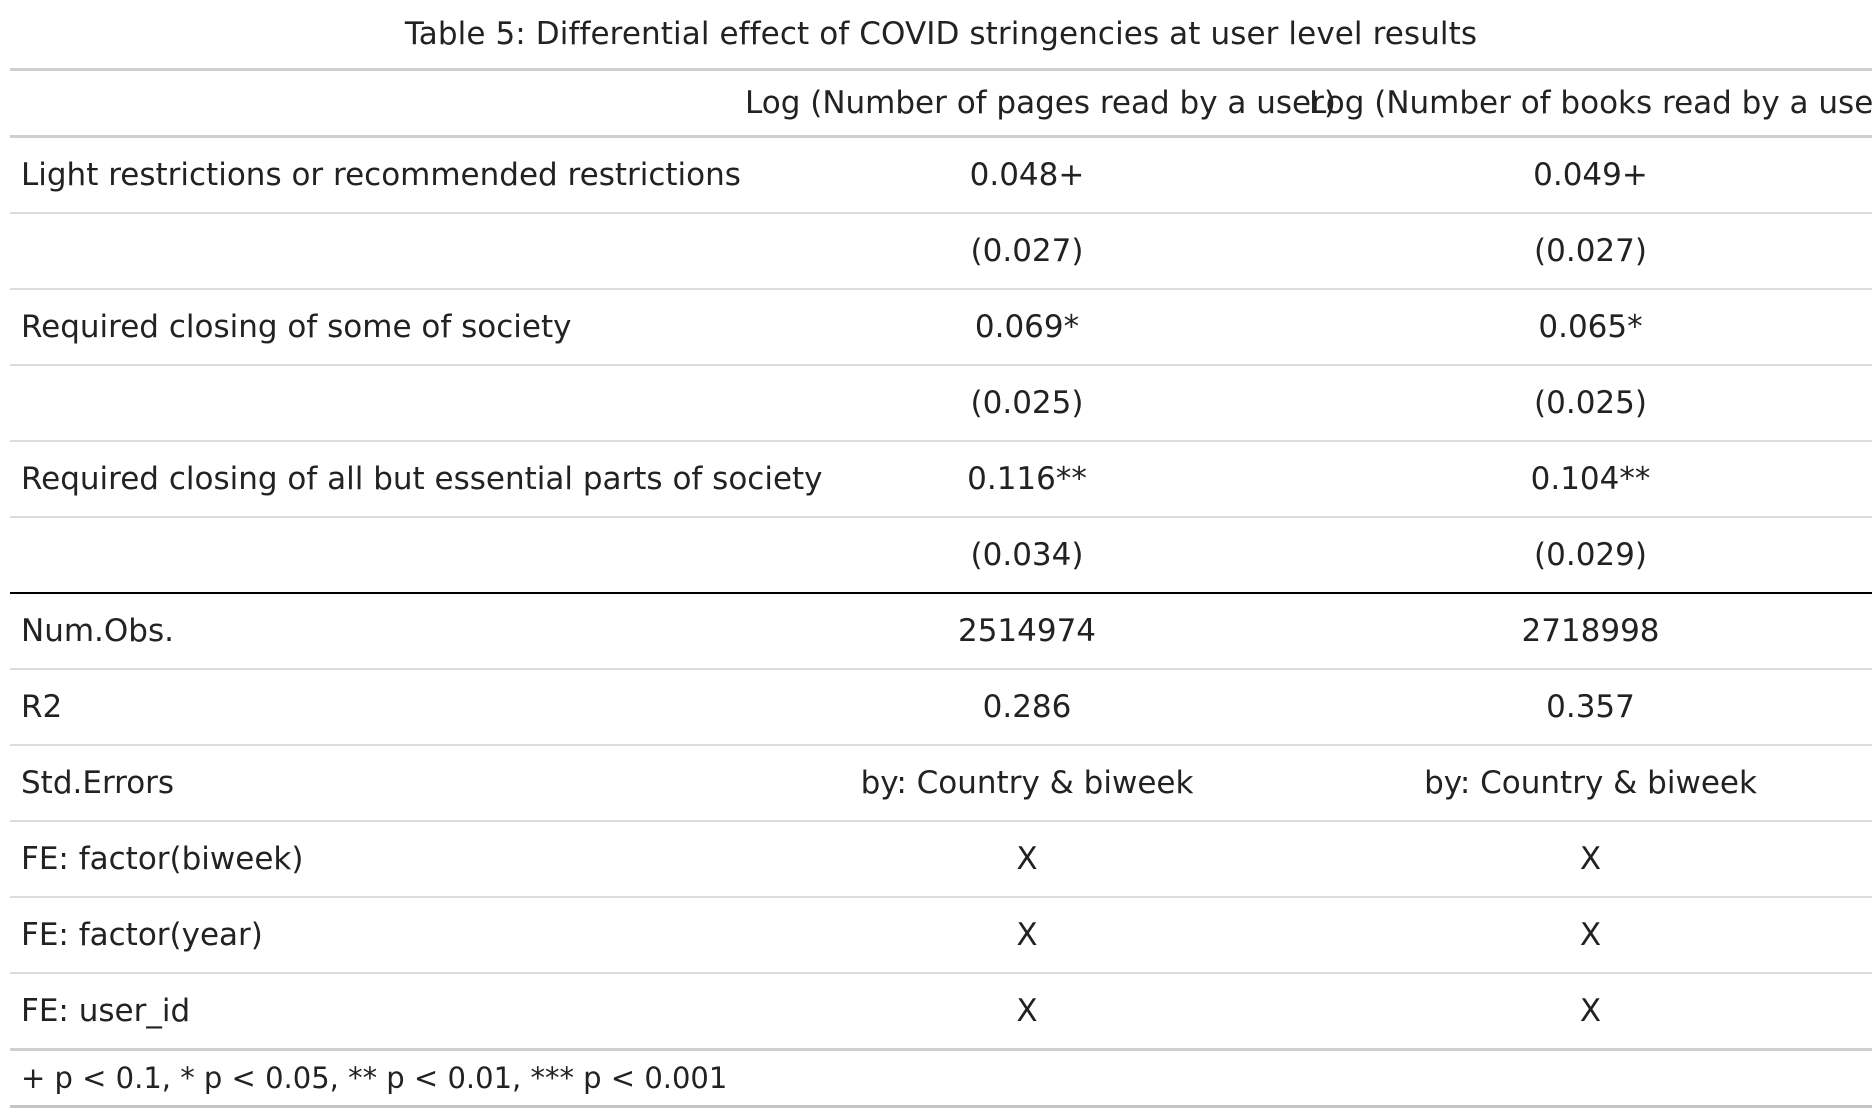 The height and width of the screenshot is (1120, 1876). I want to click on row-label: FE: user_id, so click(377, 1012).